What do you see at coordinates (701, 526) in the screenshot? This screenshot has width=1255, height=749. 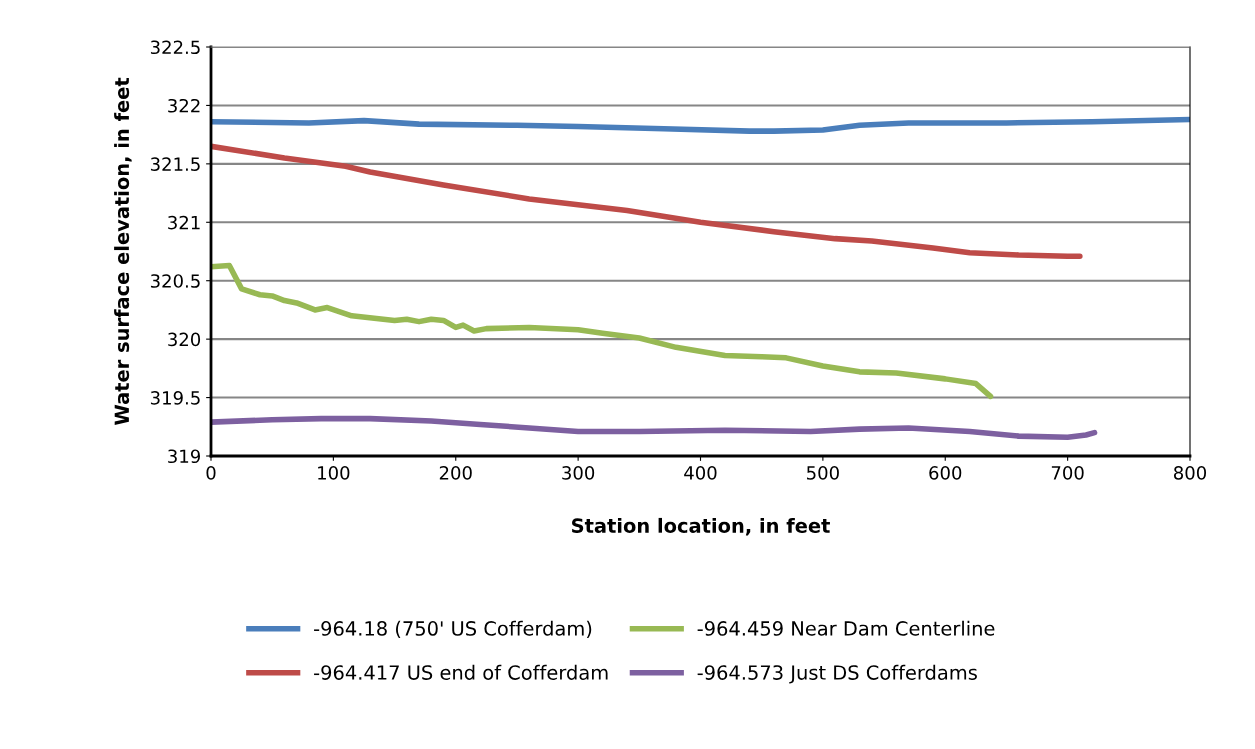 I see `x-axis-title: Station location, in feet` at bounding box center [701, 526].